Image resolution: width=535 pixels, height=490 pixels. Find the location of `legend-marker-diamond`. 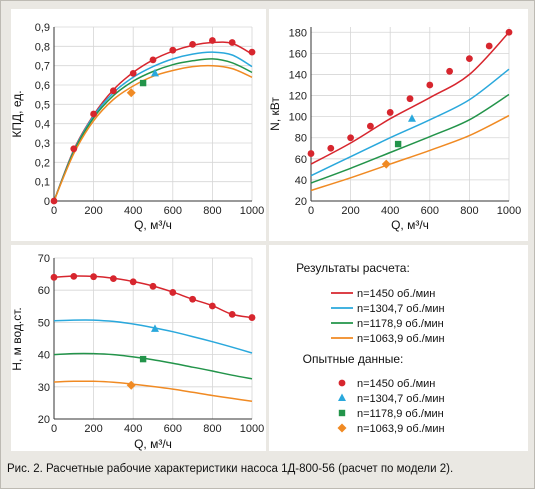

legend-marker-diamond is located at coordinates (342, 428).